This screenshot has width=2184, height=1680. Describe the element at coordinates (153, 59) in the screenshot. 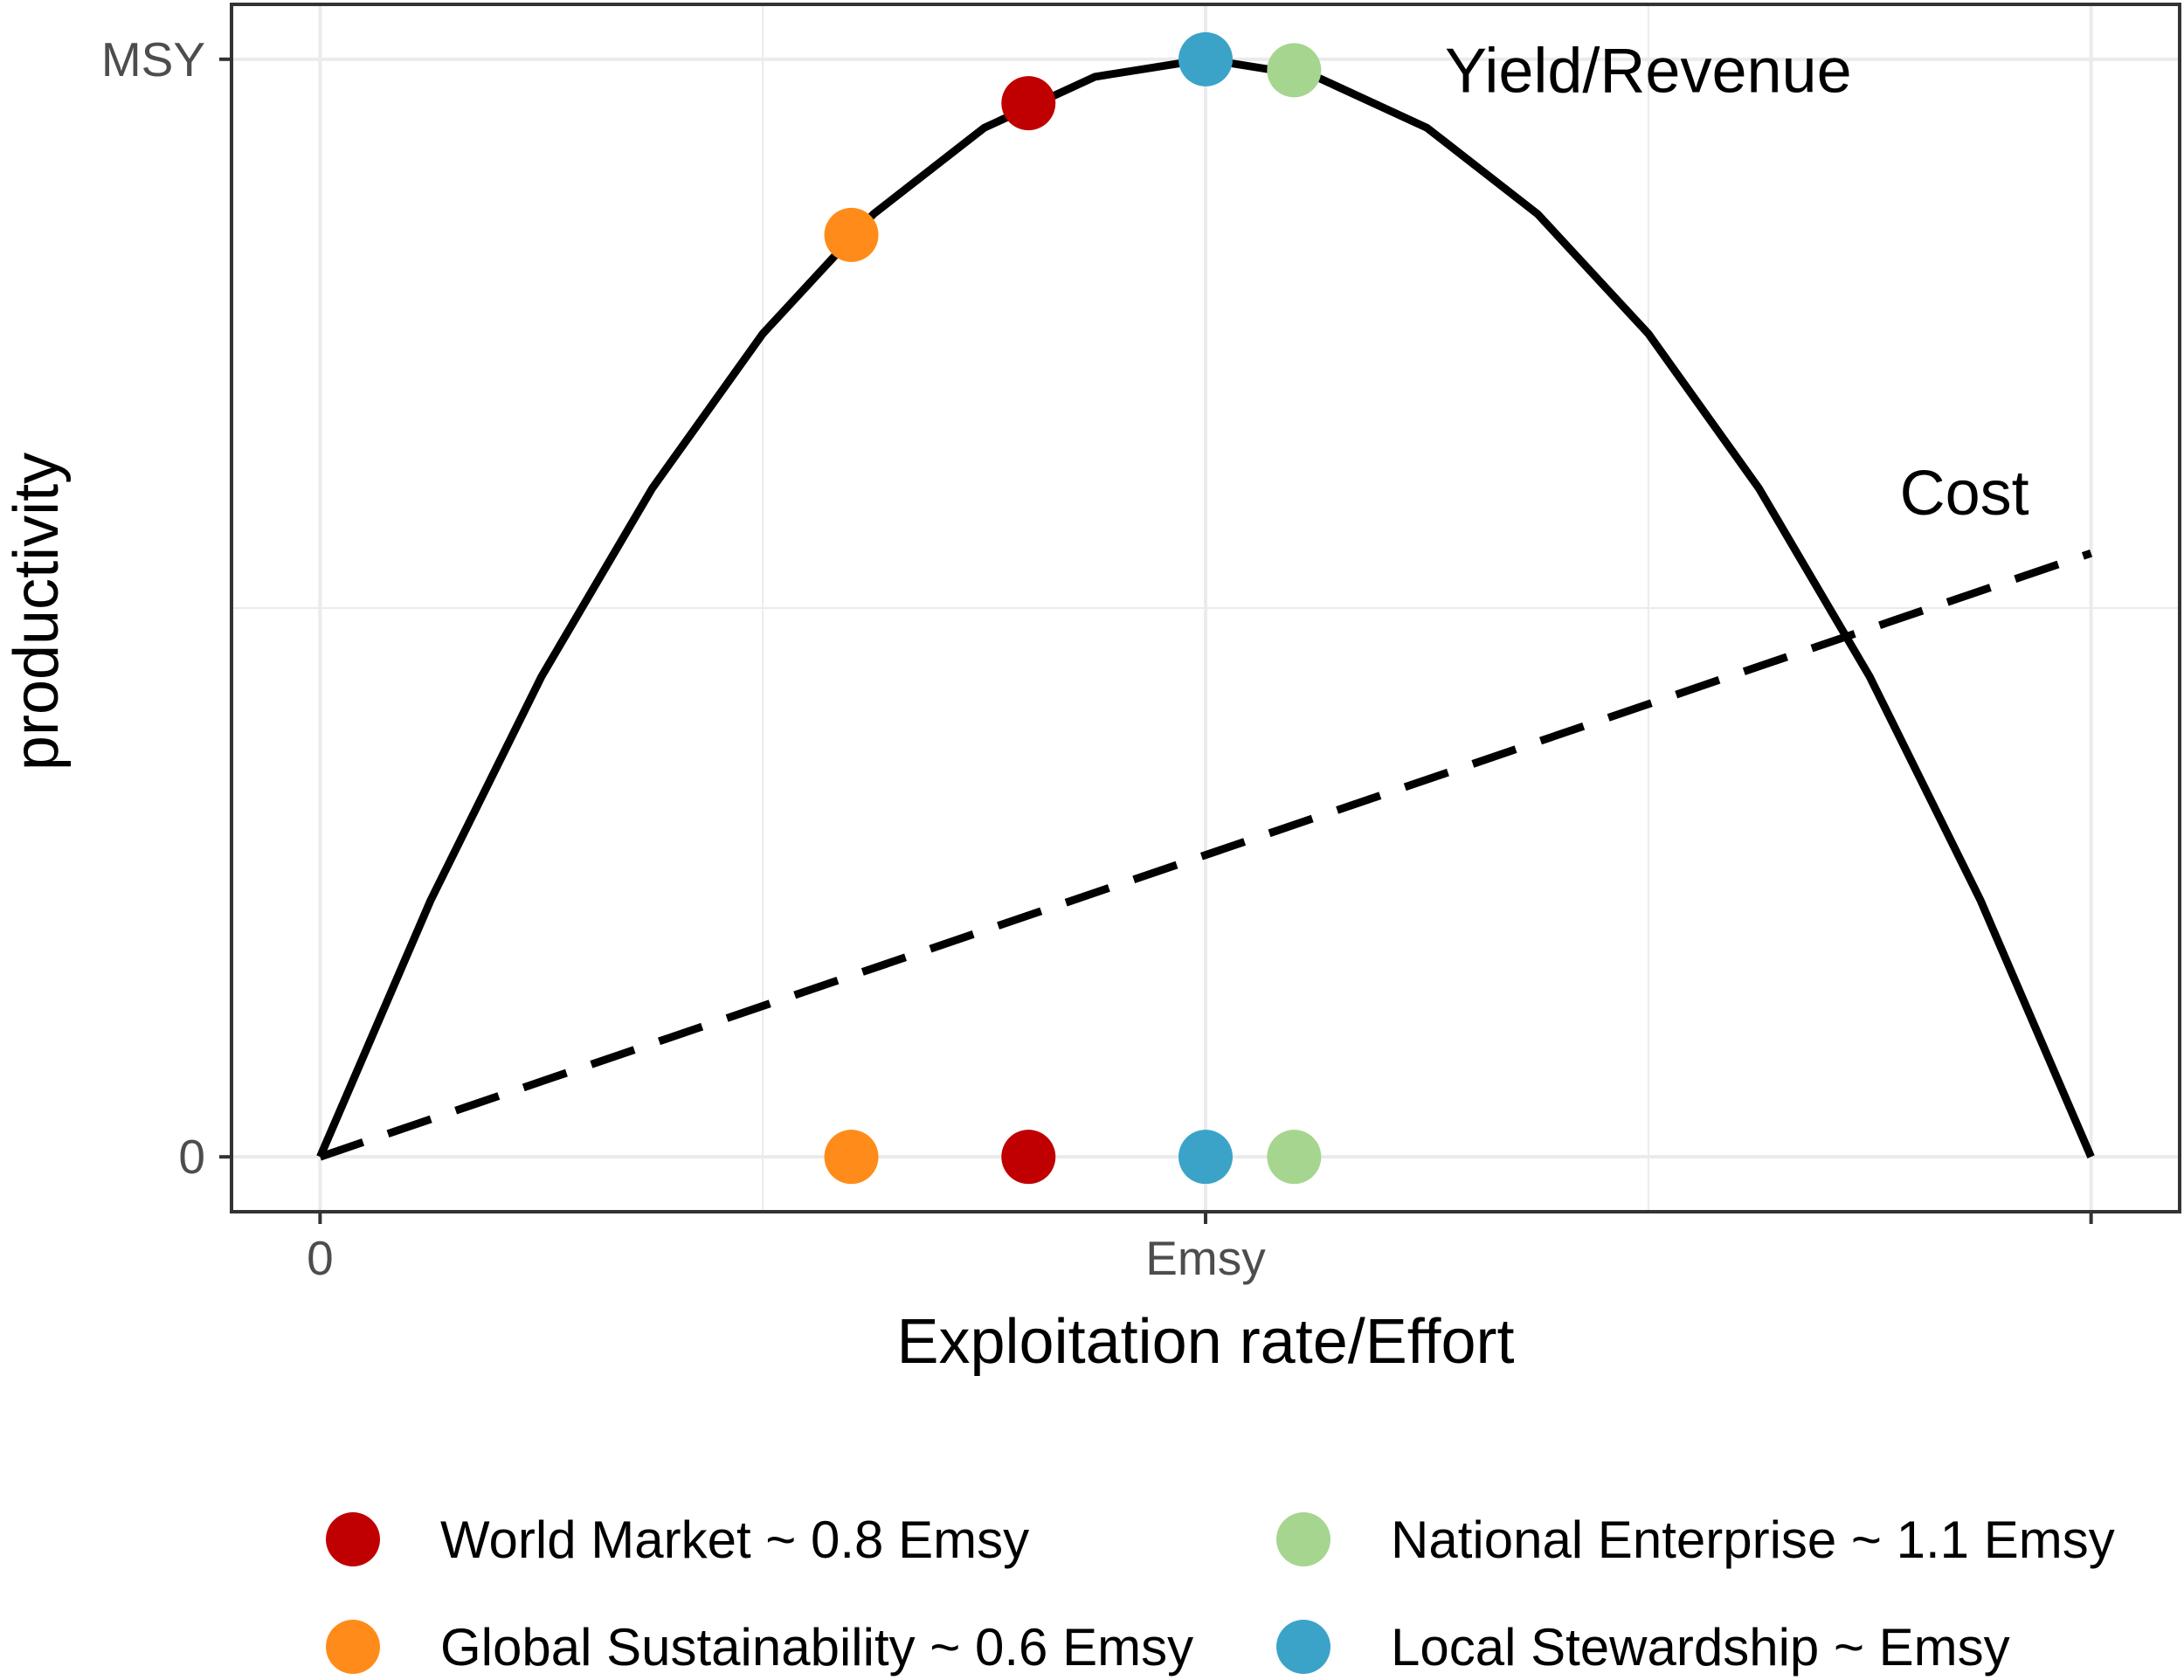

I see `y-tick-label: MSY` at that location.